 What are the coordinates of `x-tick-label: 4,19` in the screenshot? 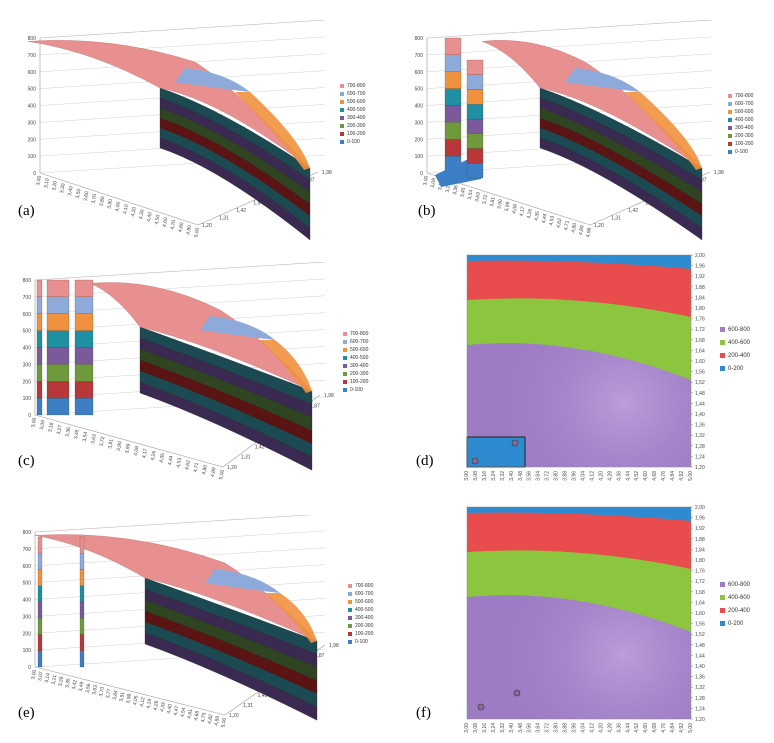 It's located at (150, 703).